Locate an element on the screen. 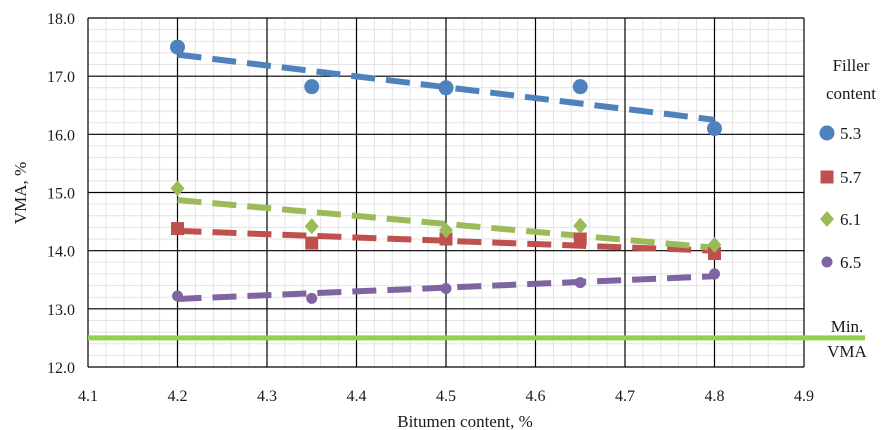 This screenshot has height=430, width=884. x-tick-label: 4.4 is located at coordinates (357, 396).